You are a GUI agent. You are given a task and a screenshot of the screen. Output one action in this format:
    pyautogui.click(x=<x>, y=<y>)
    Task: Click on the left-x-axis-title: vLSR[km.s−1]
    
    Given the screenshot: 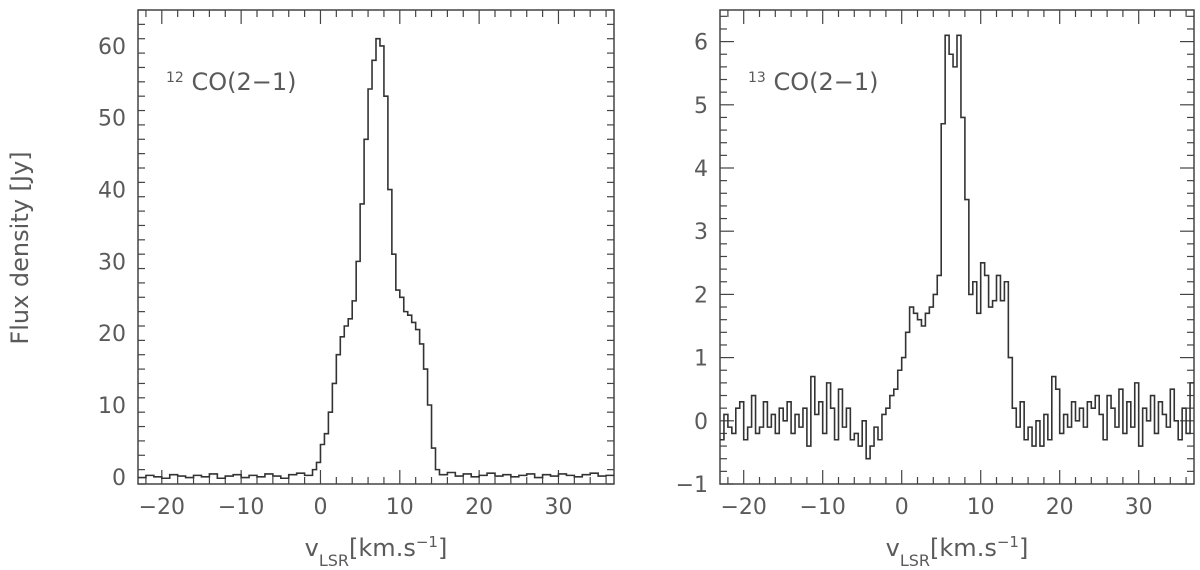 What is the action you would take?
    pyautogui.click(x=376, y=551)
    